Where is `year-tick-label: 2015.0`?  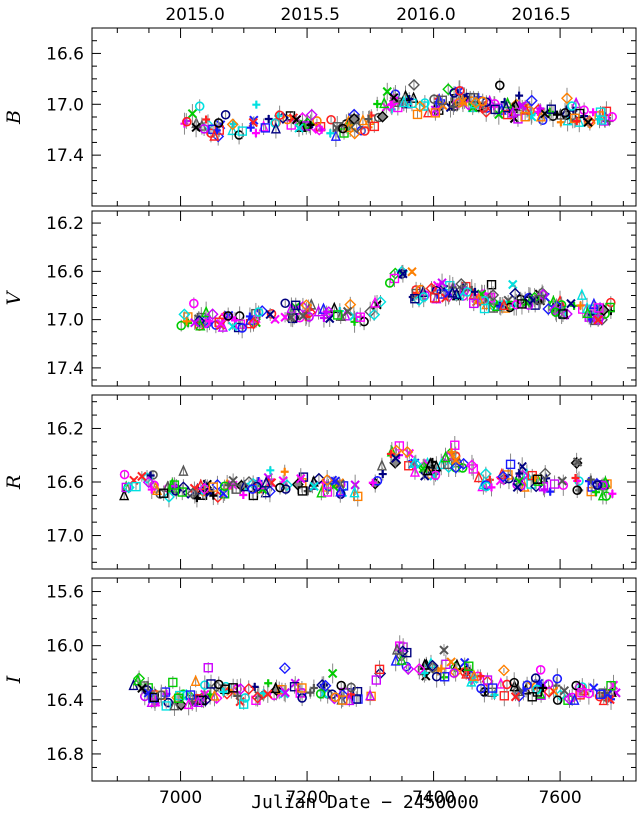 year-tick-label: 2015.0 is located at coordinates (194, 15).